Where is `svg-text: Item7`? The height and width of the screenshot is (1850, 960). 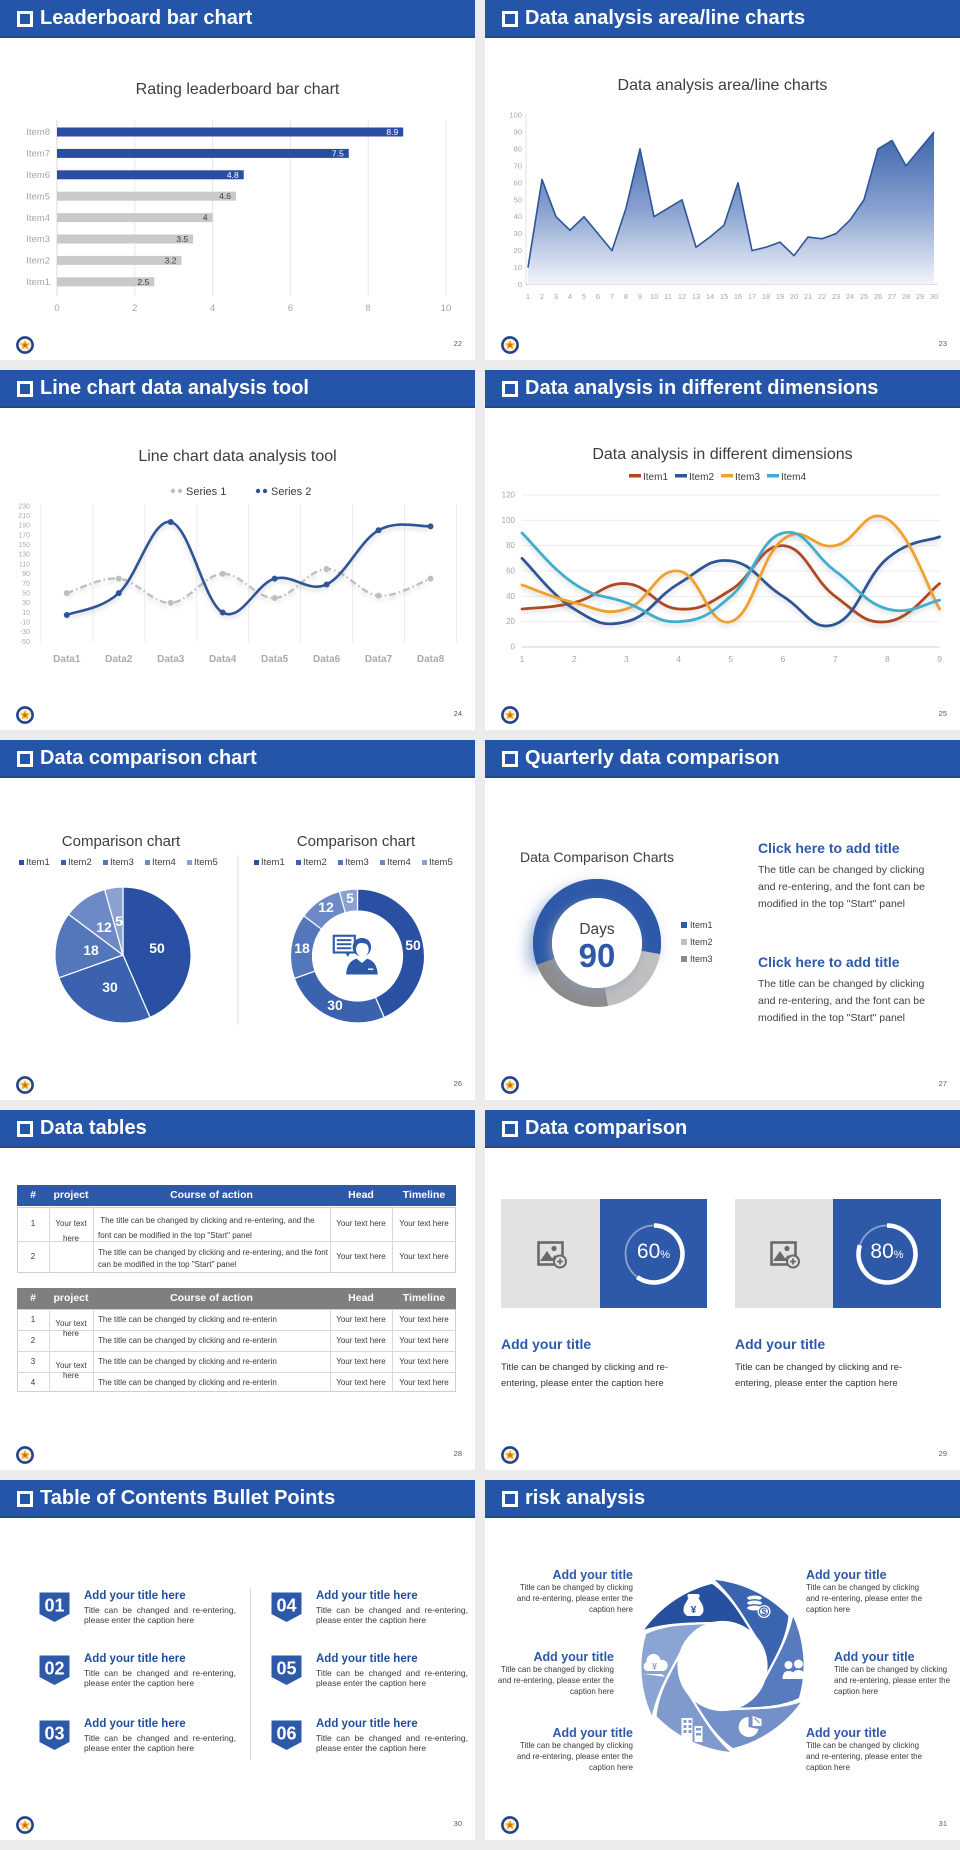 svg-text: Item7 is located at coordinates (38, 154).